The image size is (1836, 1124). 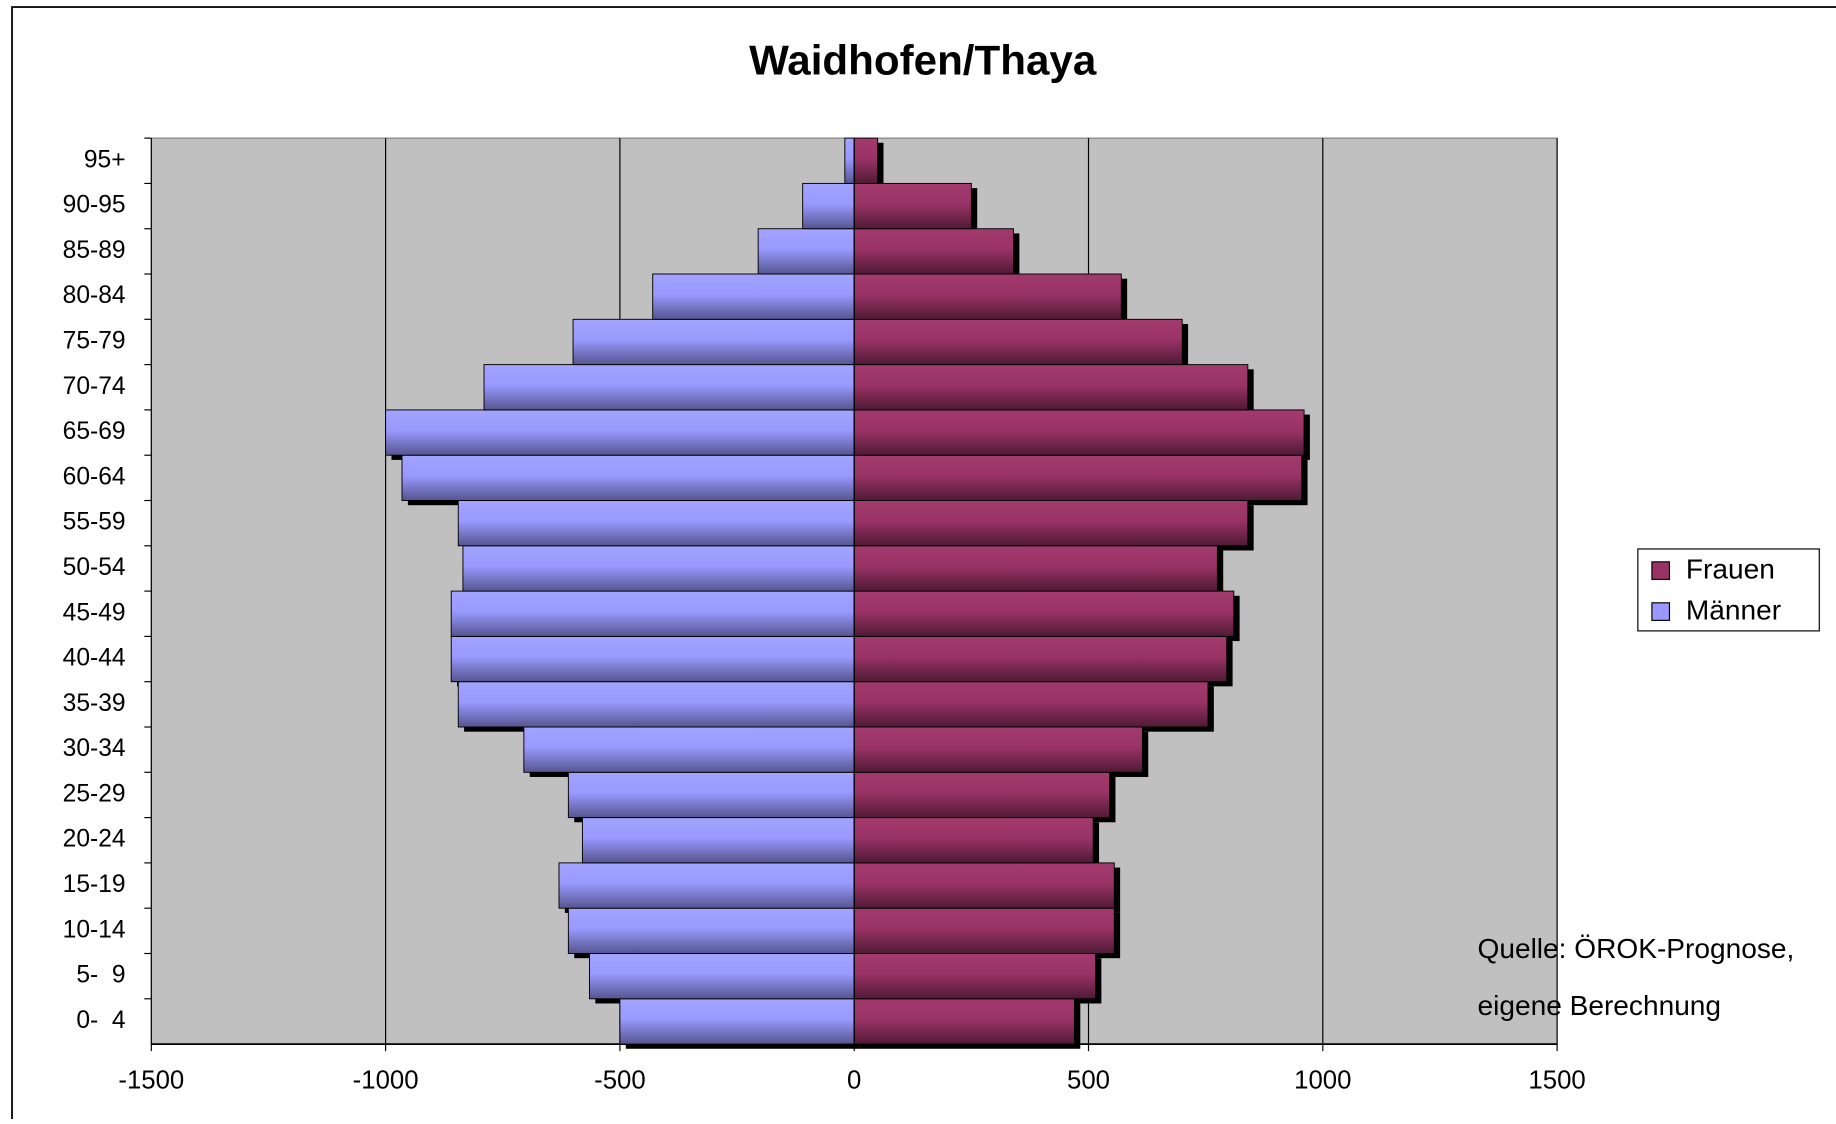 I want to click on legend: Frauen Männer, so click(x=1728, y=590).